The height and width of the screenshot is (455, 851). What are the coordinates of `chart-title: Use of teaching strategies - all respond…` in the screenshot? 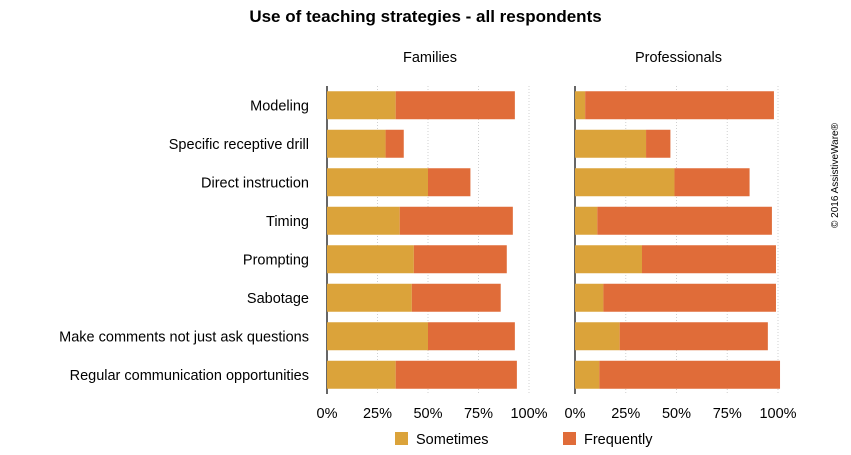 It's located at (425, 16).